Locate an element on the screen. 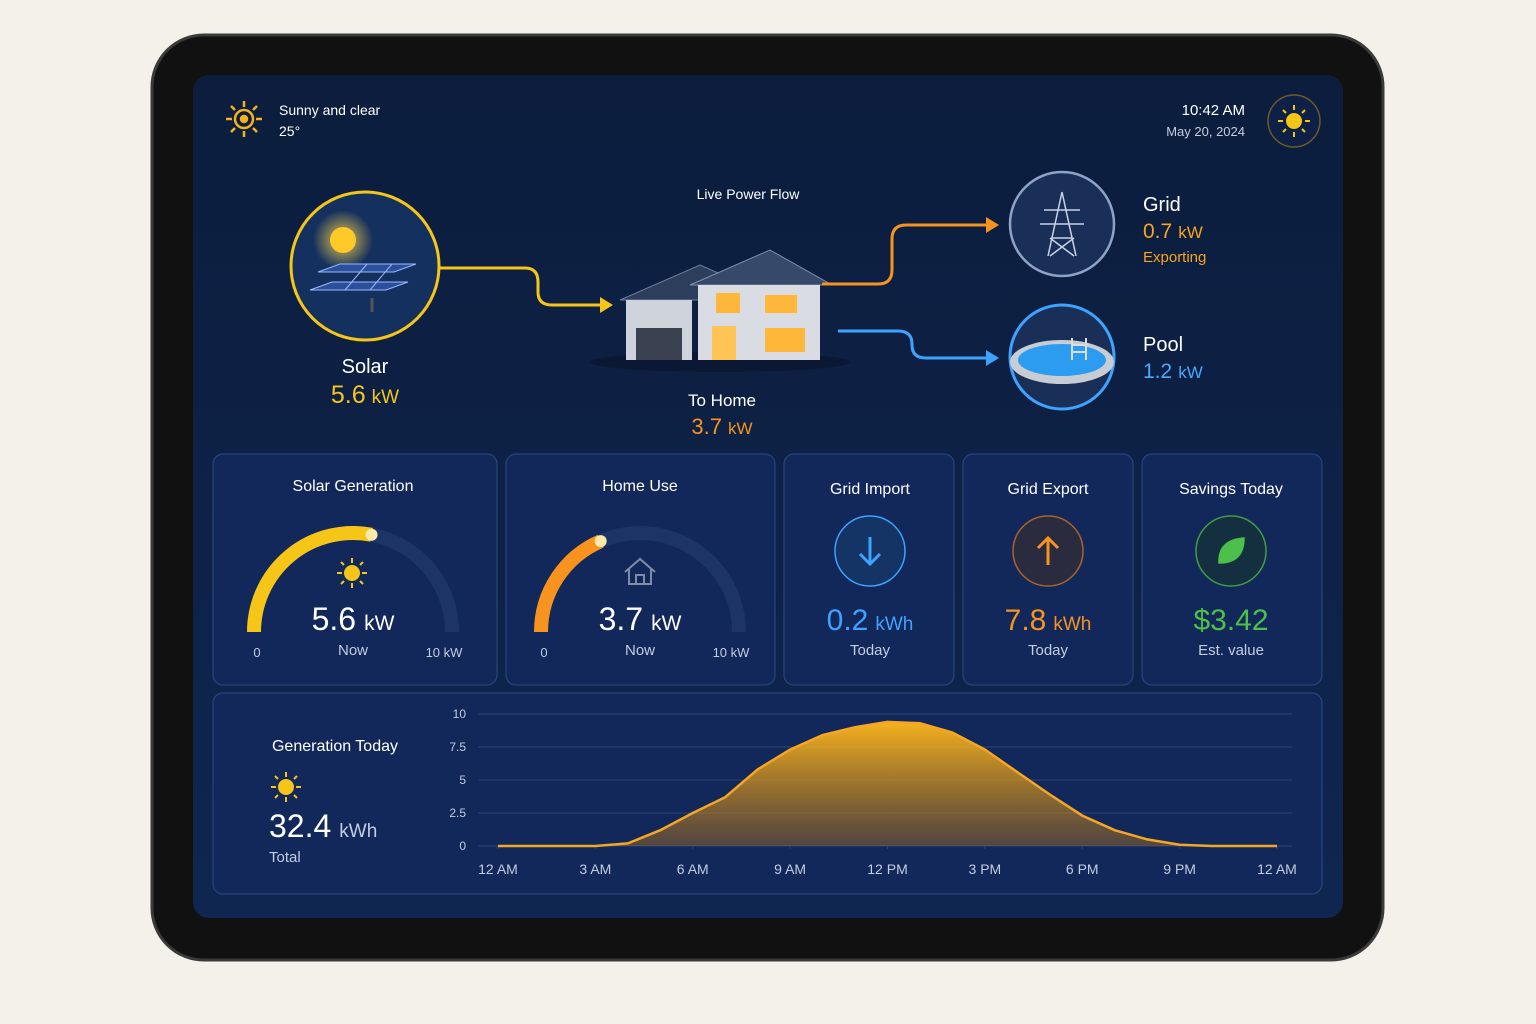  grid-label: Grid is located at coordinates (1162, 205).